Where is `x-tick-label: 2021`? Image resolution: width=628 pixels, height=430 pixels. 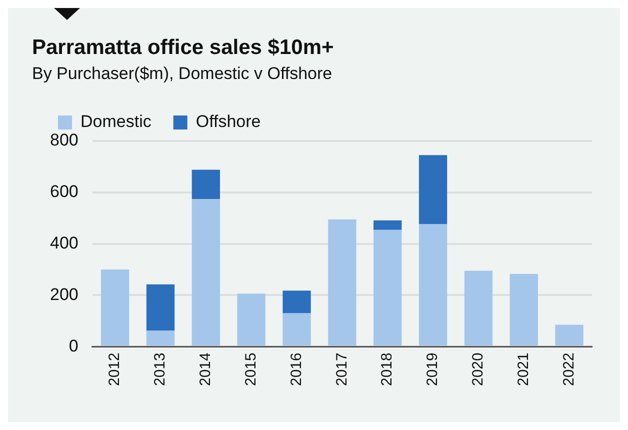
x-tick-label: 2021 is located at coordinates (523, 369).